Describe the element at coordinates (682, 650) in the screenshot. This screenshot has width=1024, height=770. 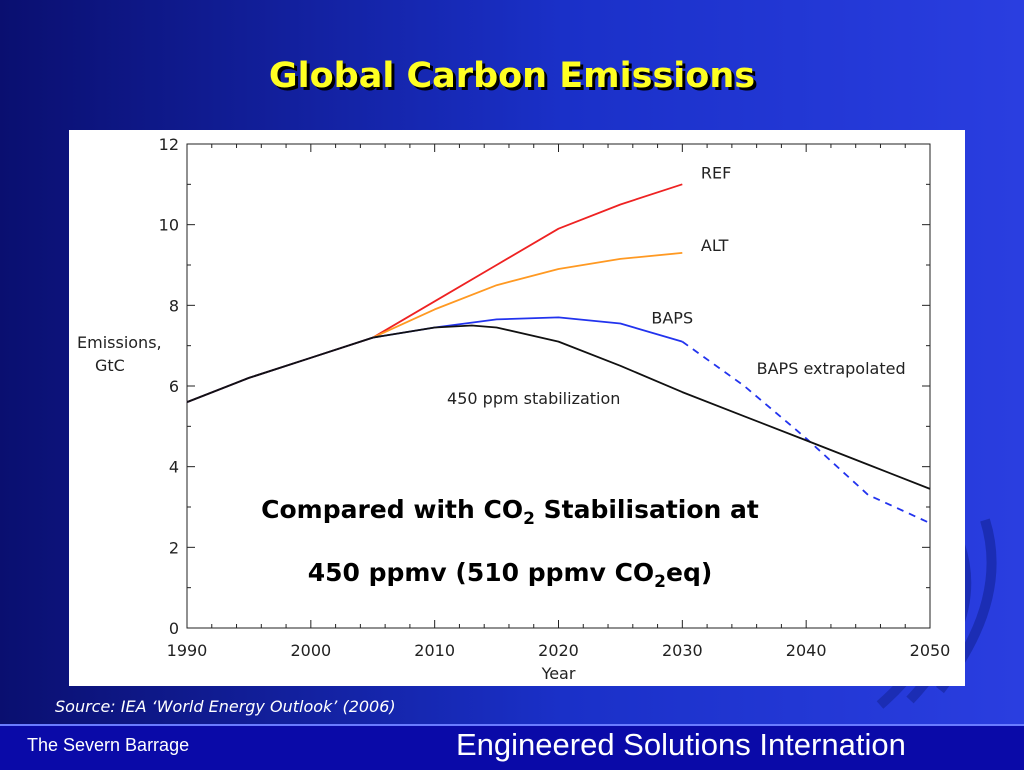
I see `x-tick-label: 2030` at that location.